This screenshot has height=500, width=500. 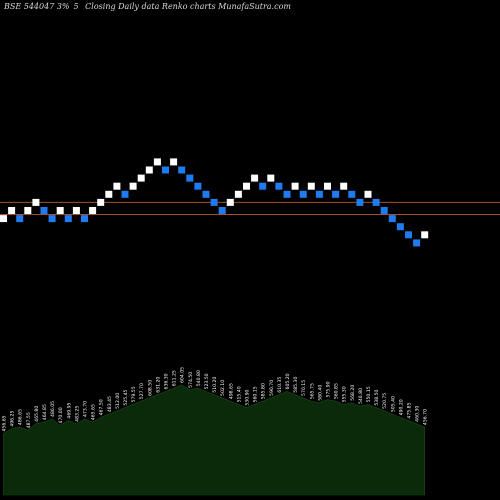 I want to click on volume-label: 527.70, so click(x=142, y=391).